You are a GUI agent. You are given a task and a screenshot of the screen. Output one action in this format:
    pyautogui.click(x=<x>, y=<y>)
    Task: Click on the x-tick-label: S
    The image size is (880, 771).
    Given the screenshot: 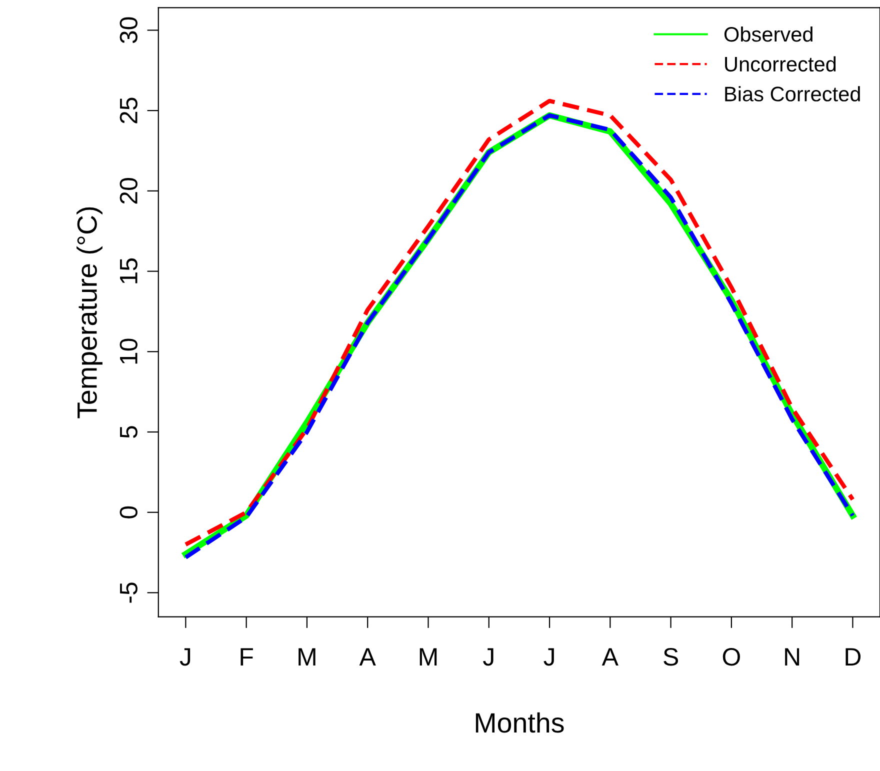 What is the action you would take?
    pyautogui.click(x=671, y=657)
    